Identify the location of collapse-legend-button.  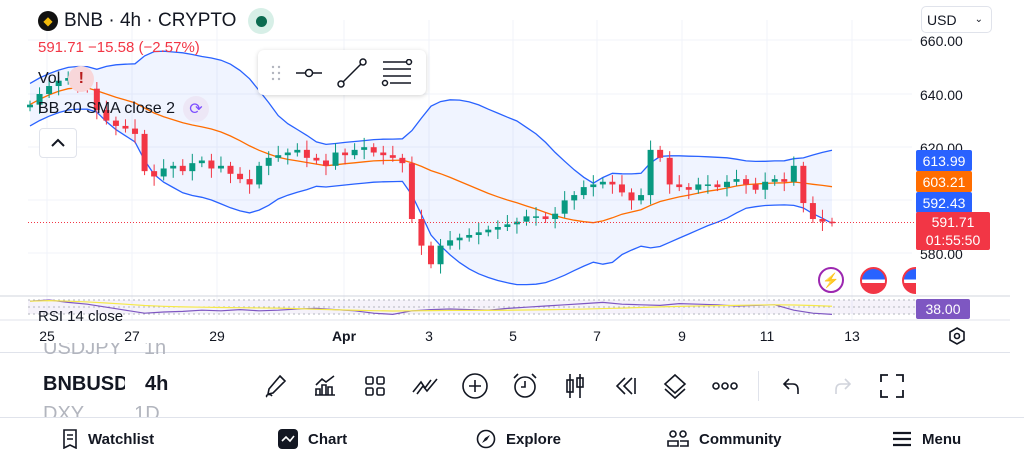
(58, 143).